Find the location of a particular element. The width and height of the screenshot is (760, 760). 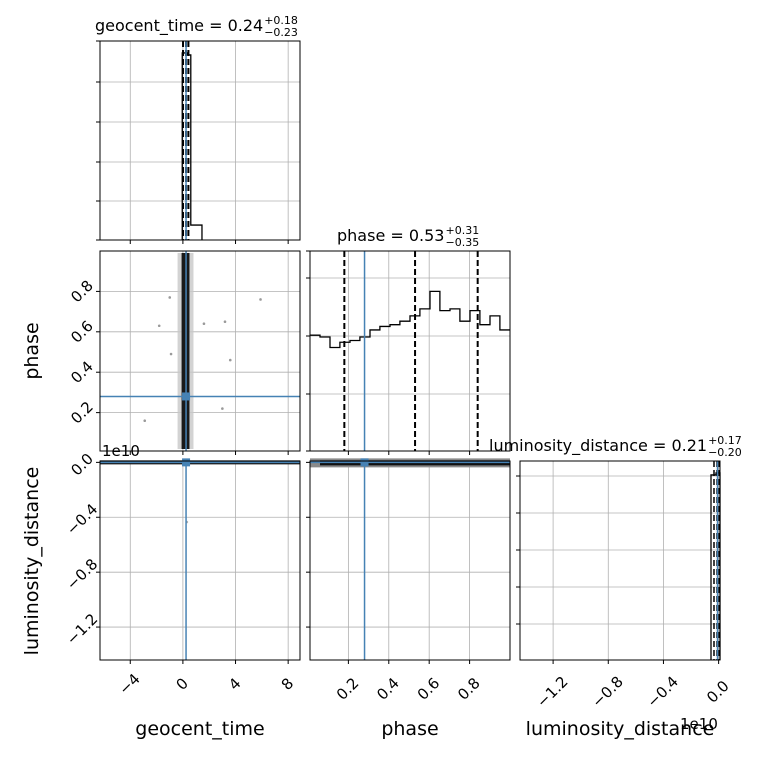

title-phase-base: phase = 0.53 is located at coordinates (390, 235).